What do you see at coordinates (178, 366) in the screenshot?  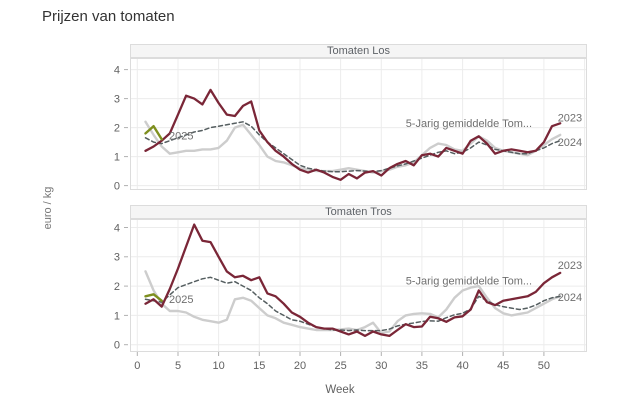 I see `svg-text: 5` at bounding box center [178, 366].